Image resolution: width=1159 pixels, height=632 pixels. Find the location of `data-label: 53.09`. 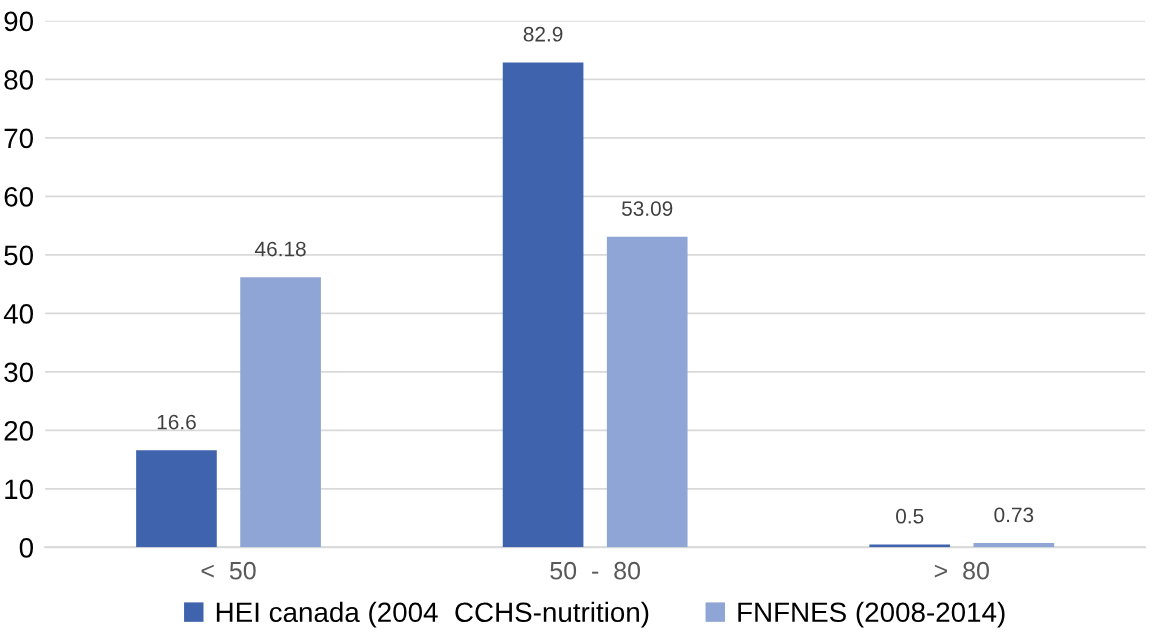

data-label: 53.09 is located at coordinates (647, 208).